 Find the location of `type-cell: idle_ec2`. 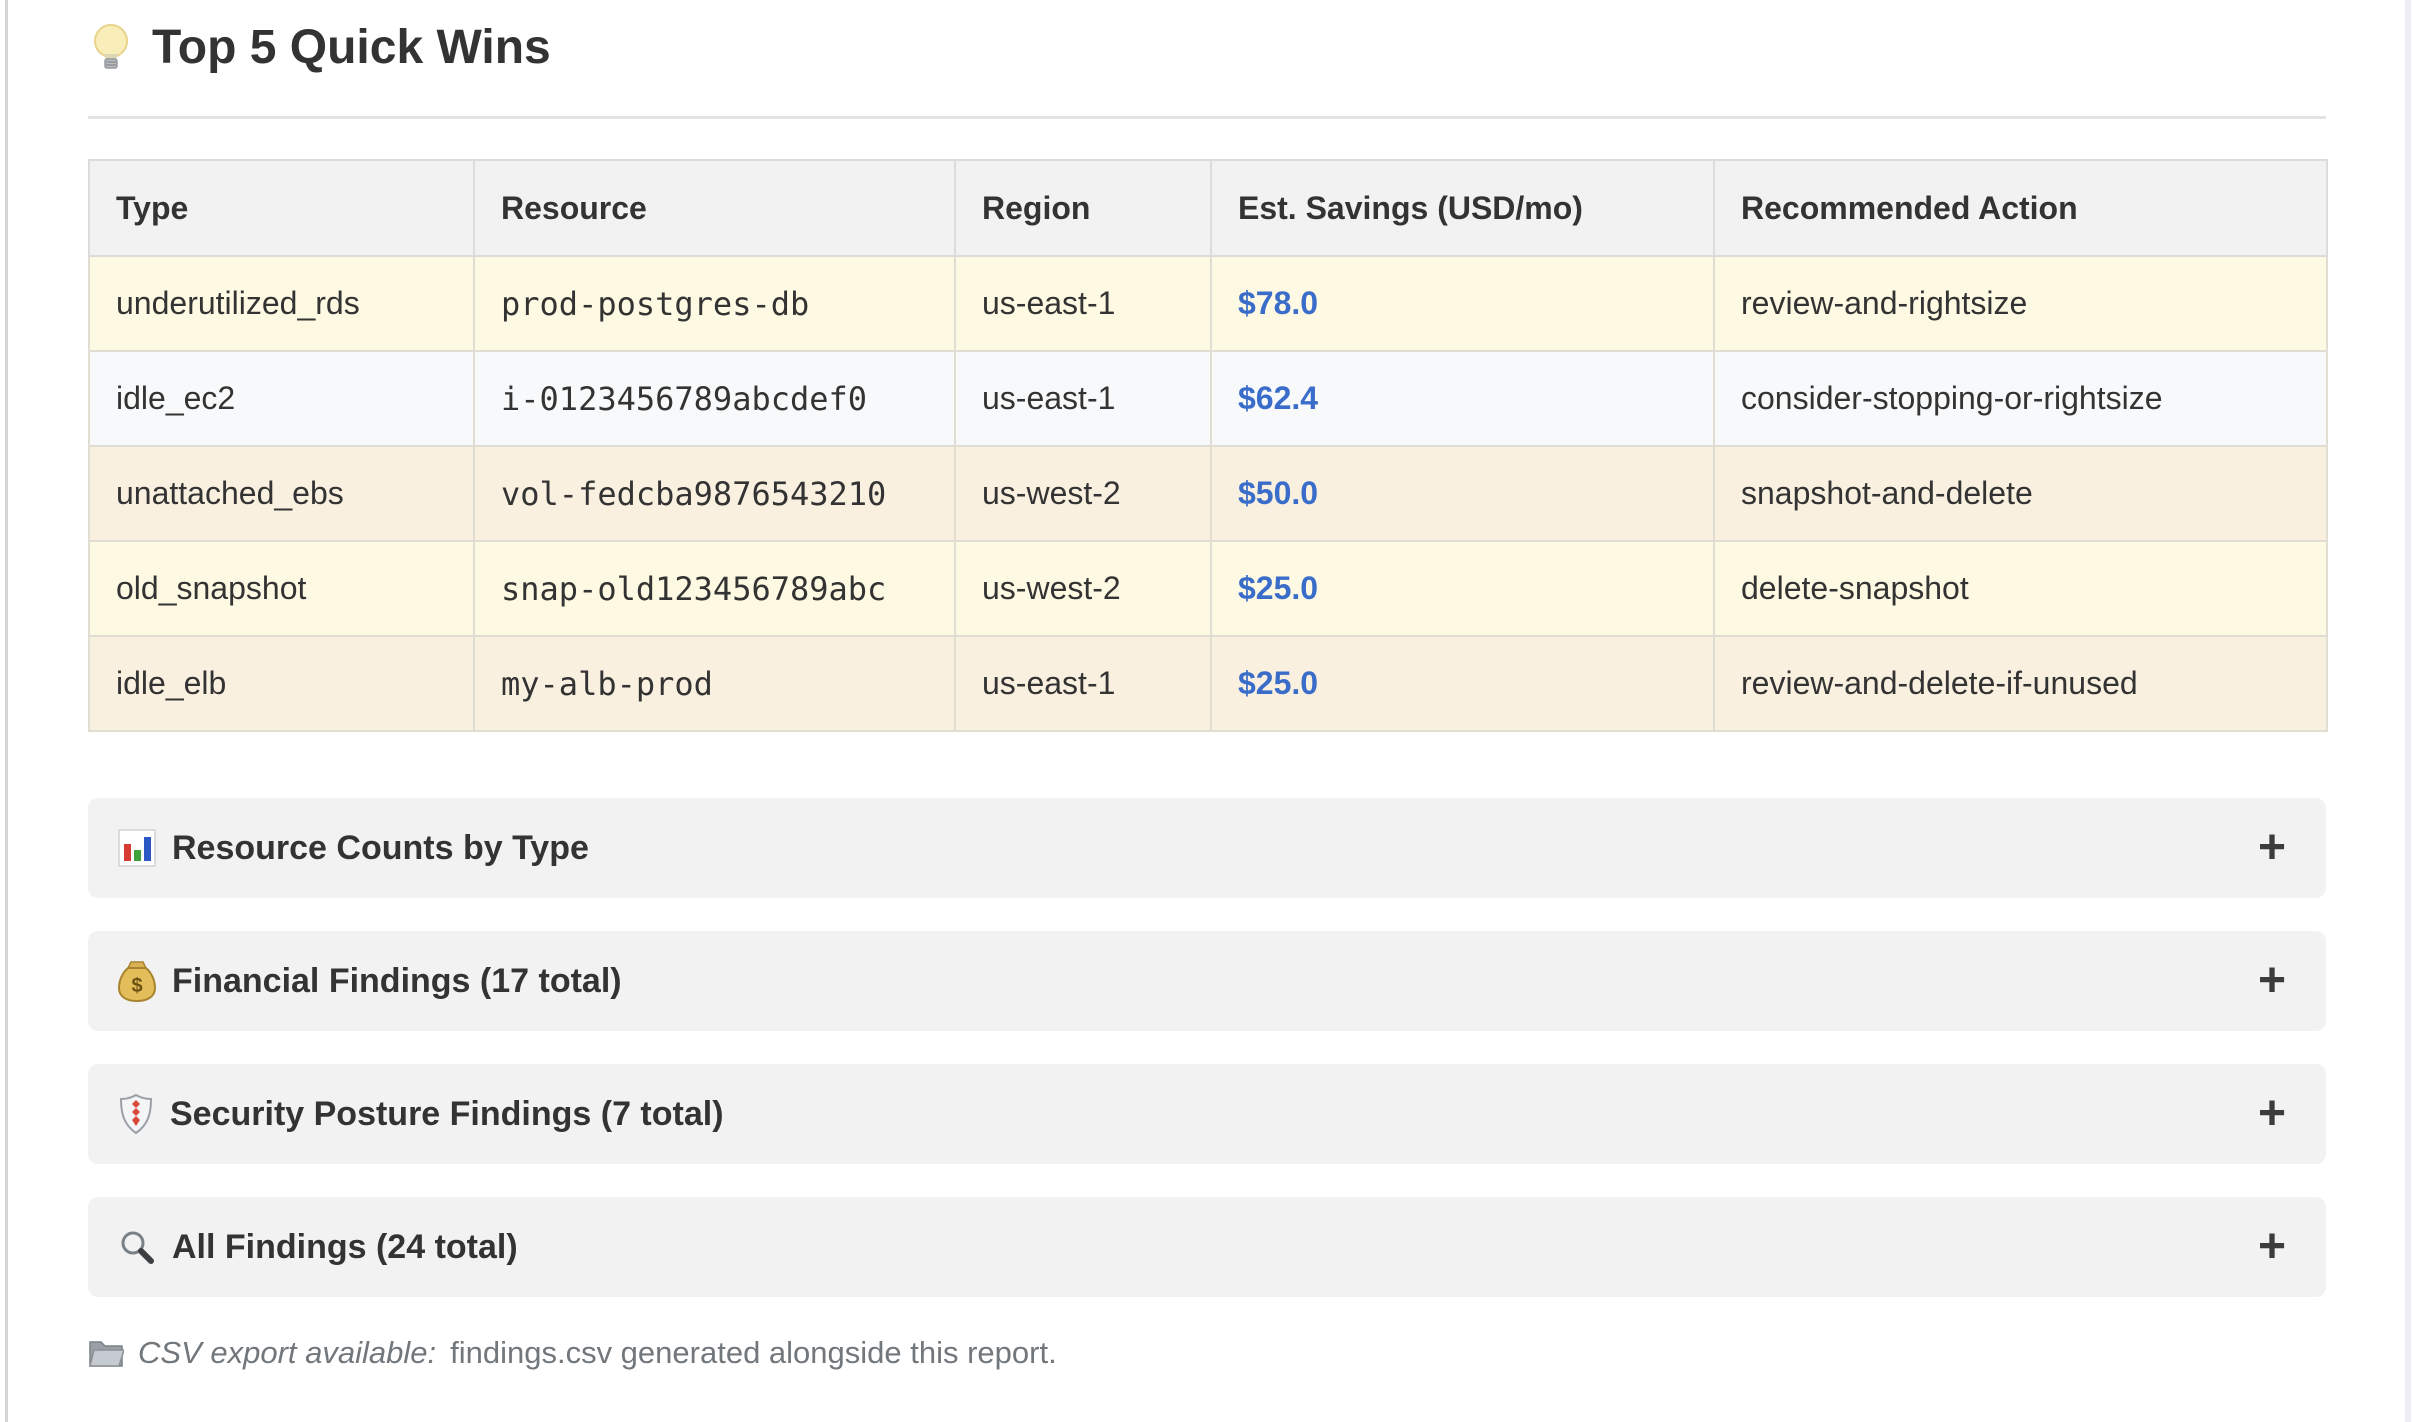

type-cell: idle_ec2 is located at coordinates (281, 398).